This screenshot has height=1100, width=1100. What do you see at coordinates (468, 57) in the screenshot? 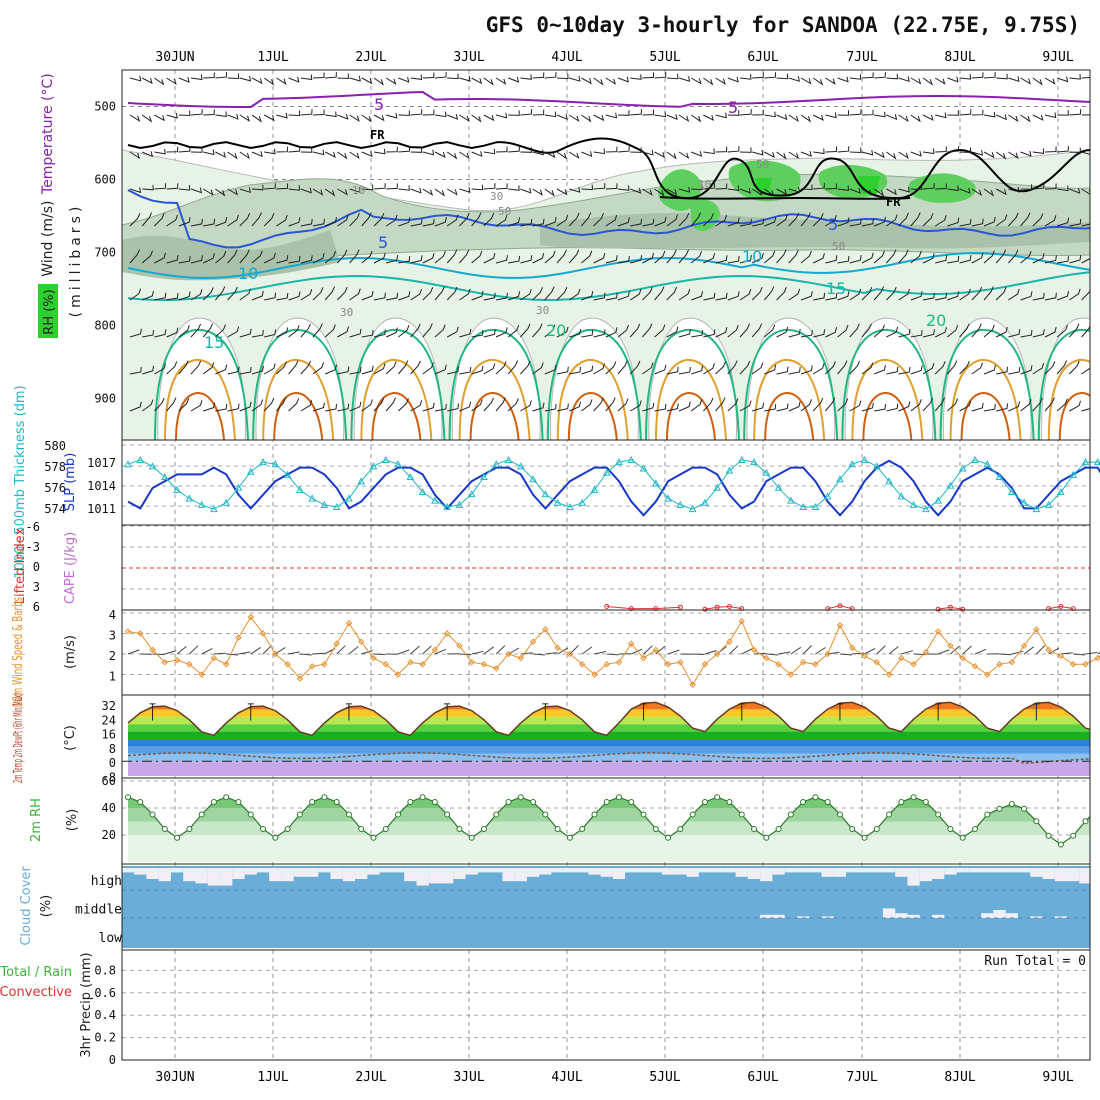
I see `date-label-top: 3JUL` at bounding box center [468, 57].